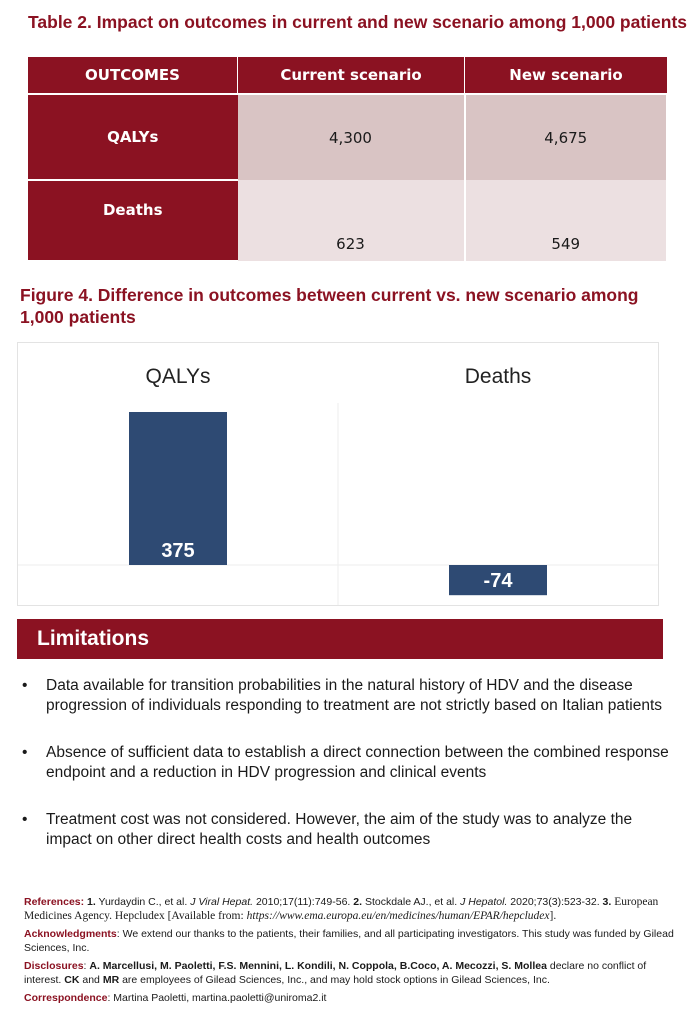 This screenshot has height=1020, width=699. What do you see at coordinates (351, 76) in the screenshot?
I see `header-current-scenario: Current scenario` at bounding box center [351, 76].